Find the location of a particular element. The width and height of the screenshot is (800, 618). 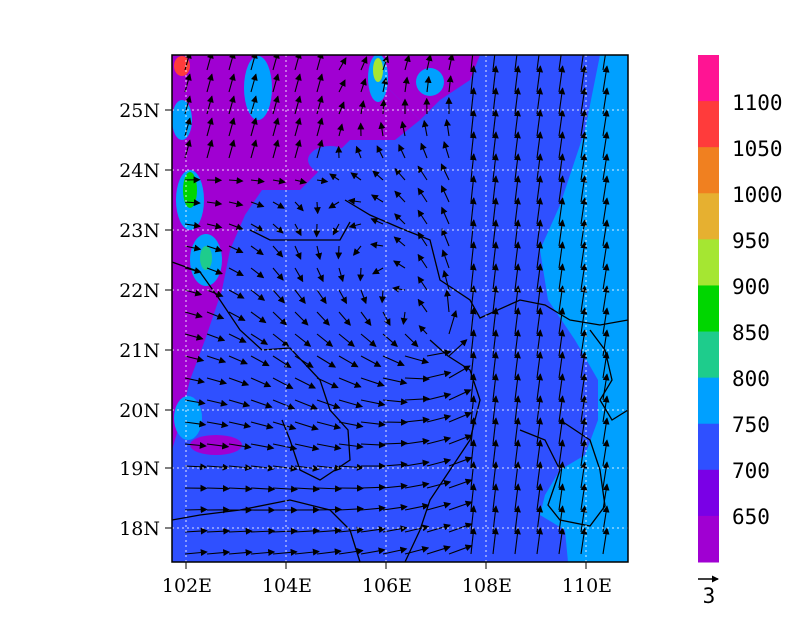

colorbar-label: 1000 is located at coordinates (757, 195).